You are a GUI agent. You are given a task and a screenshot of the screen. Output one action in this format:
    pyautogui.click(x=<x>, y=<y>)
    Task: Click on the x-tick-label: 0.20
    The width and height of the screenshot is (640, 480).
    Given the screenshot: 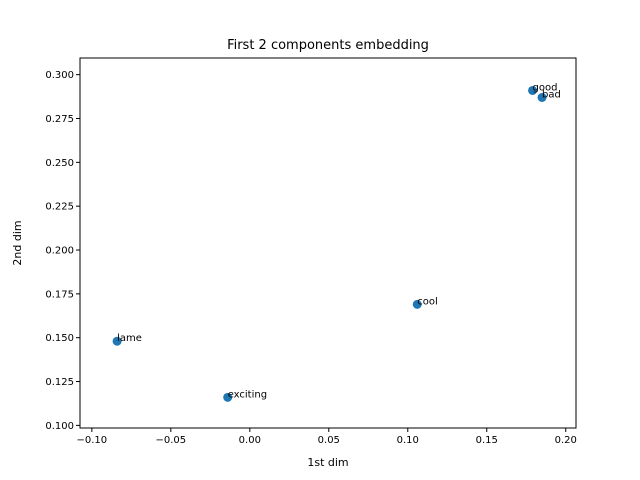 What is the action you would take?
    pyautogui.click(x=566, y=440)
    